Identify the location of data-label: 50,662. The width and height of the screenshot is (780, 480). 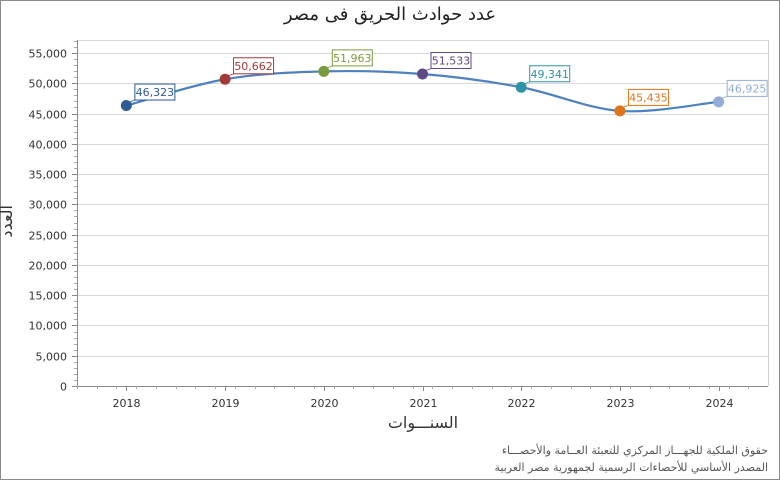
(253, 66).